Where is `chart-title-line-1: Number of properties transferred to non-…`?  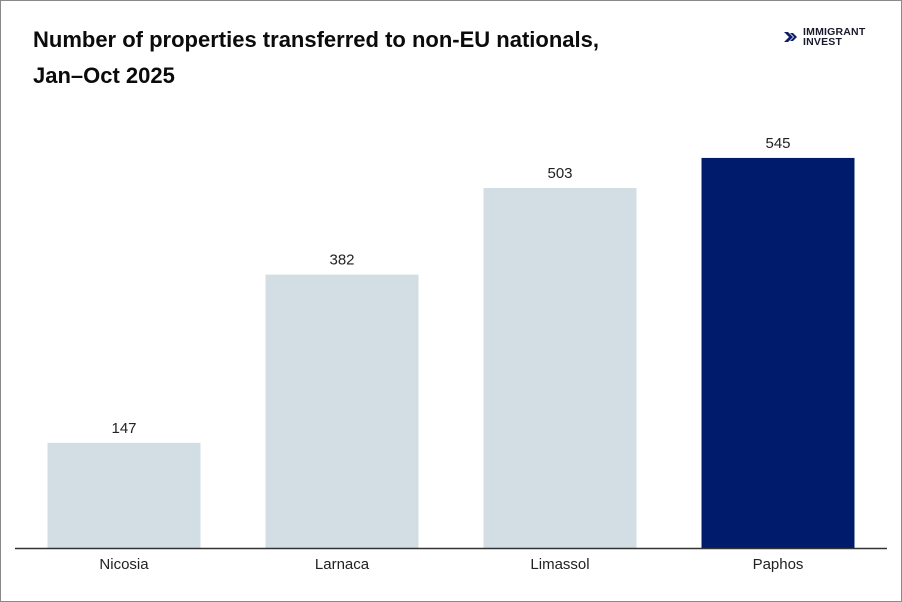 chart-title-line-1: Number of properties transferred to non-… is located at coordinates (316, 39).